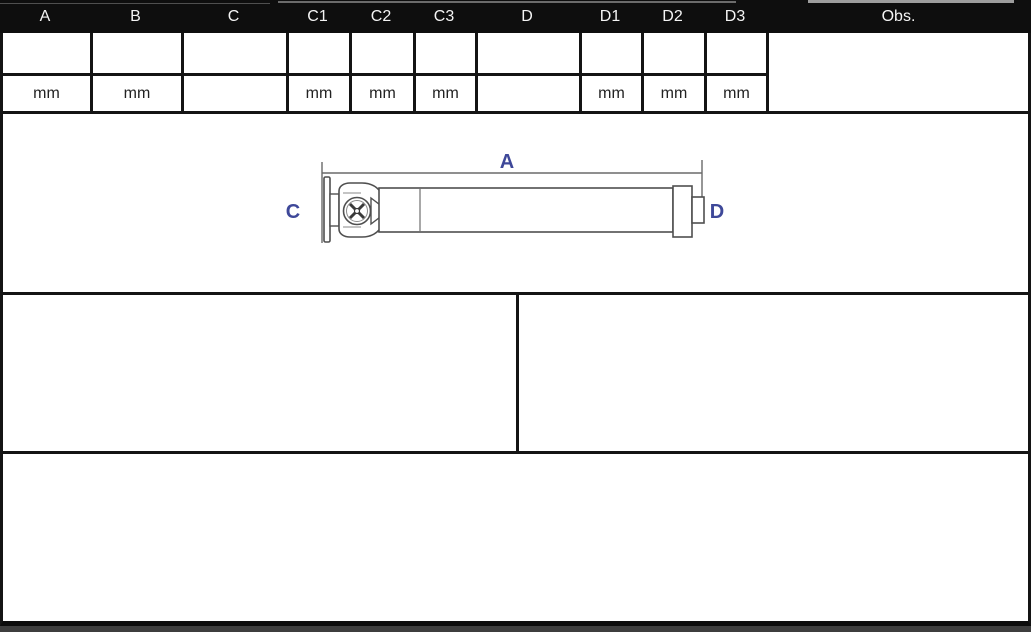  I want to click on stub-shaft, so click(698, 210).